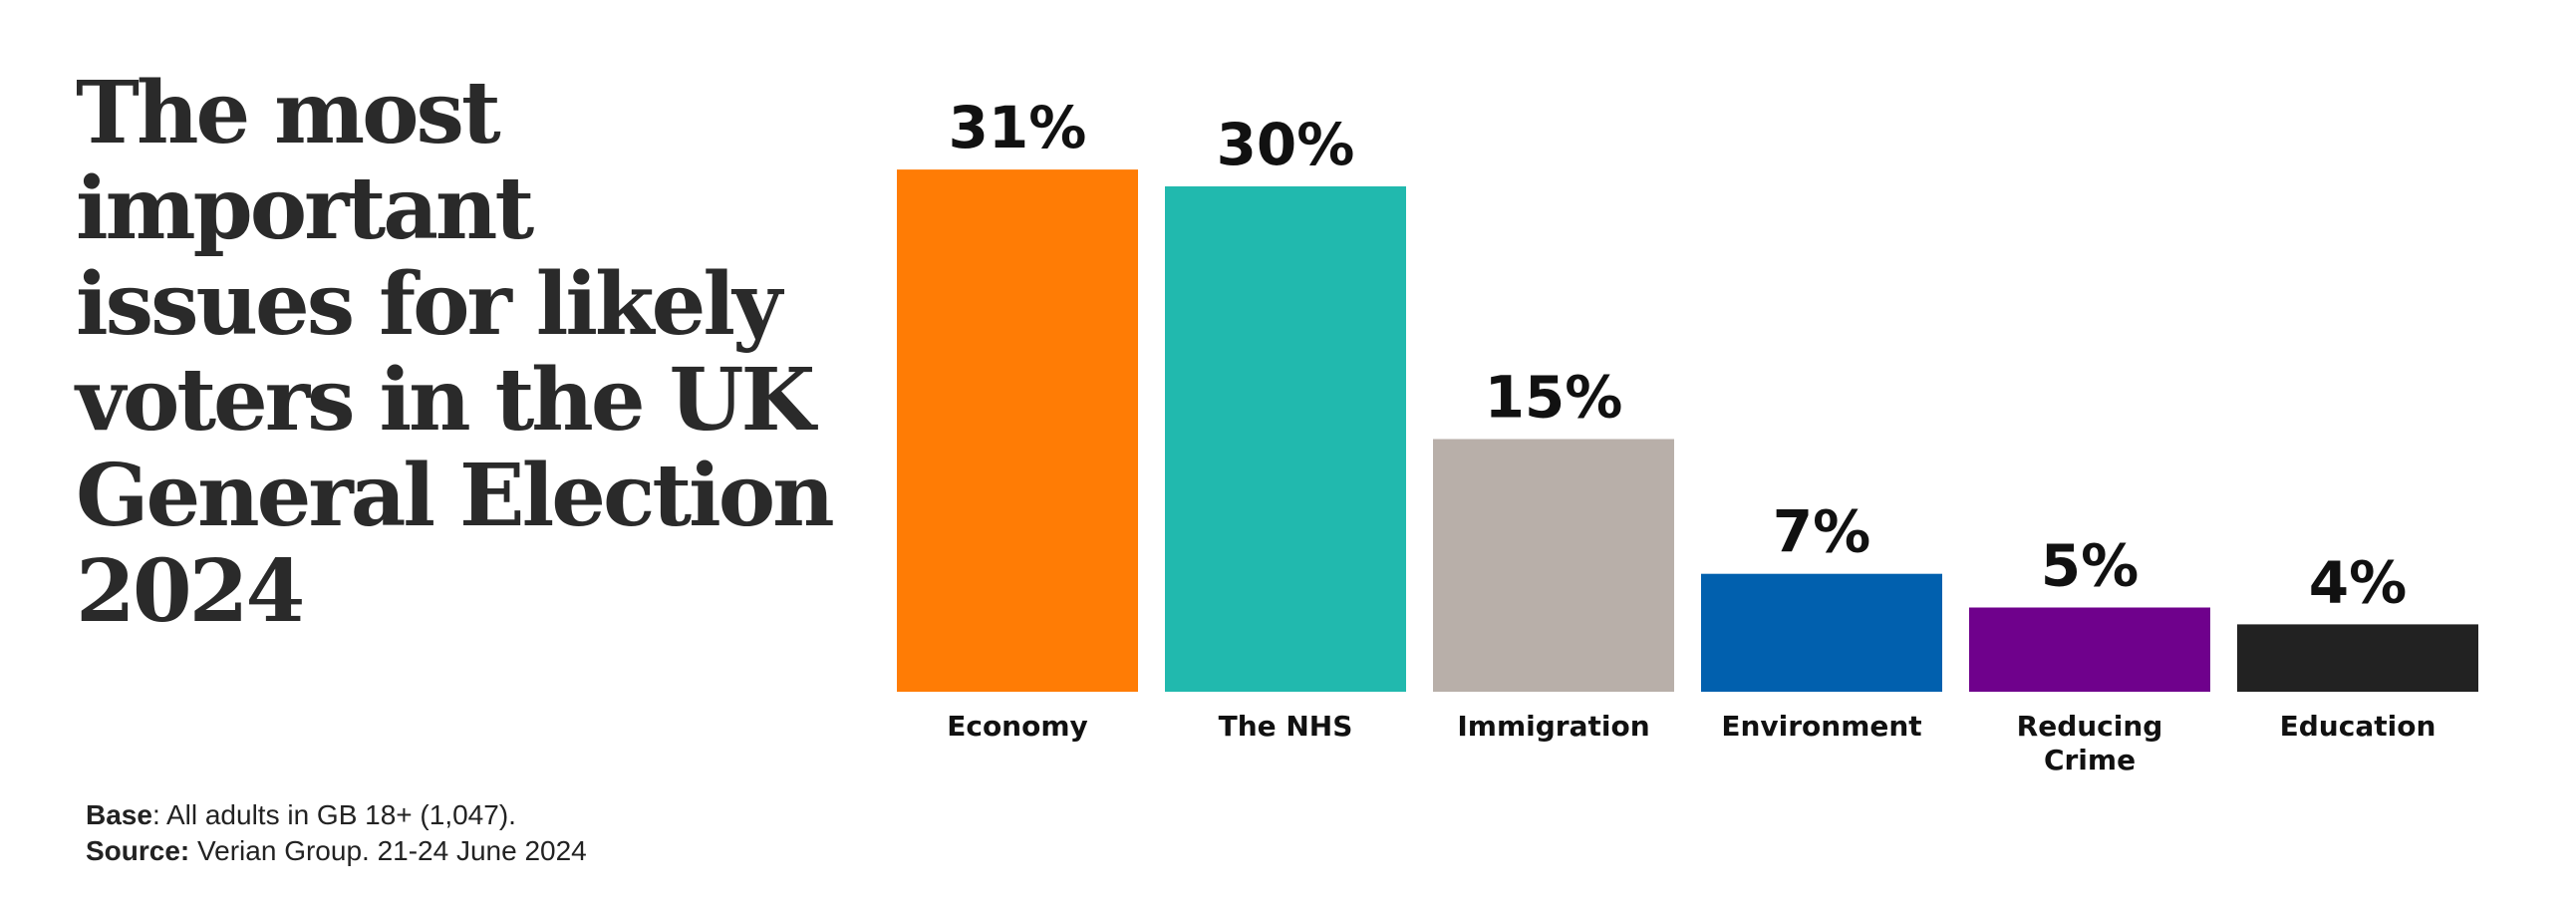  Describe the element at coordinates (2089, 649) in the screenshot. I see `bar-reducing-crime` at that location.